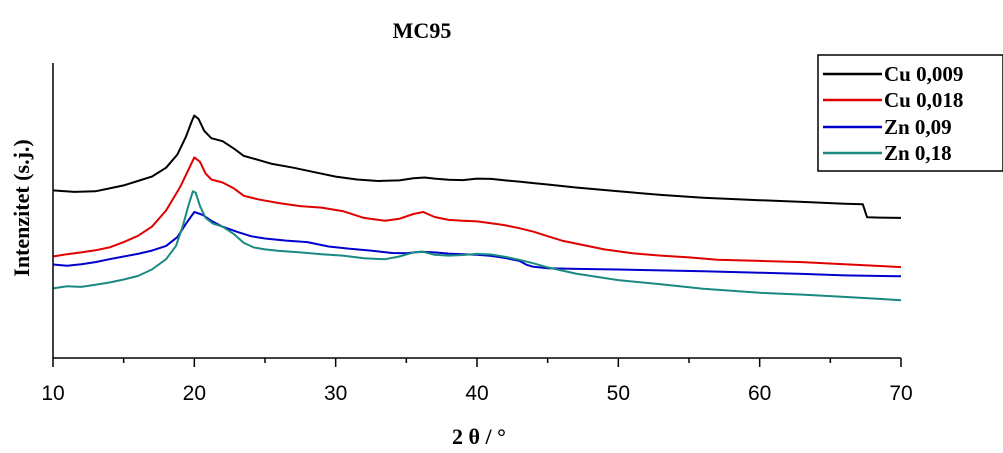  Describe the element at coordinates (900, 393) in the screenshot. I see `x-tick-label-70: 70` at that location.